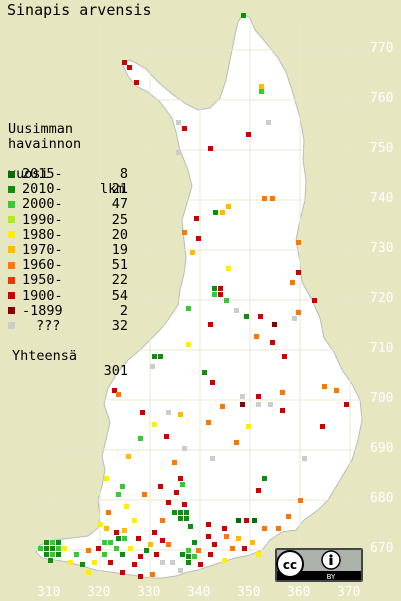 The image size is (401, 601). Describe the element at coordinates (28, 174) in the screenshot. I see `legend-header-line3: vuosi` at that location.